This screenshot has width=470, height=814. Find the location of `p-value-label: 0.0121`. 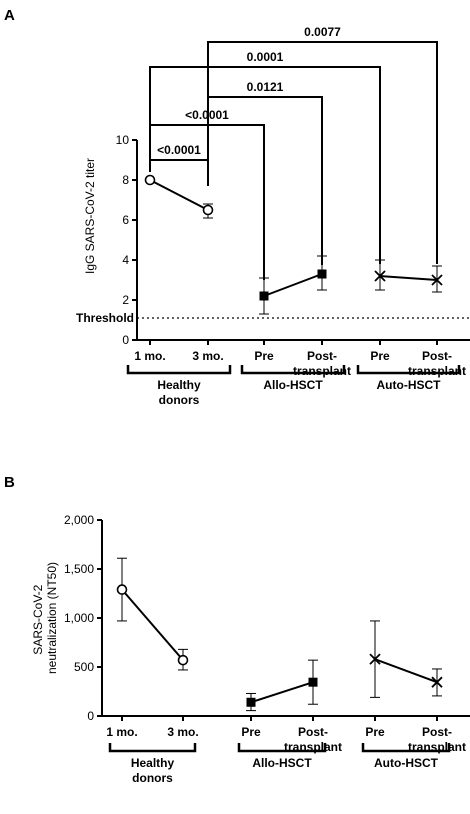

p-value-label: 0.0121 is located at coordinates (265, 87).